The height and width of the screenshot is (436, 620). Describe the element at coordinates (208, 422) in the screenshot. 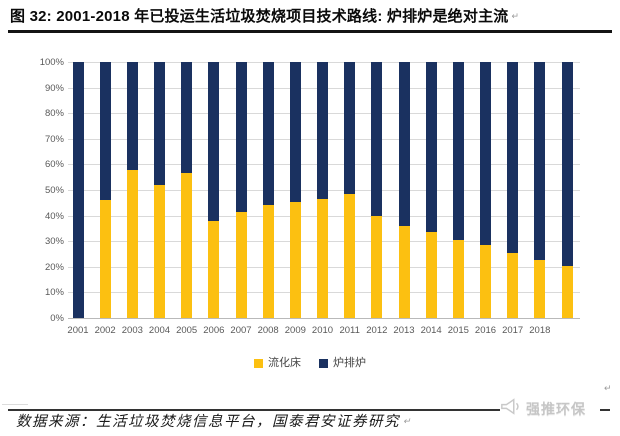

I see `data-source-text: 数据来源：生活垃圾焚烧信息平台，国泰君安证券研究` at that location.